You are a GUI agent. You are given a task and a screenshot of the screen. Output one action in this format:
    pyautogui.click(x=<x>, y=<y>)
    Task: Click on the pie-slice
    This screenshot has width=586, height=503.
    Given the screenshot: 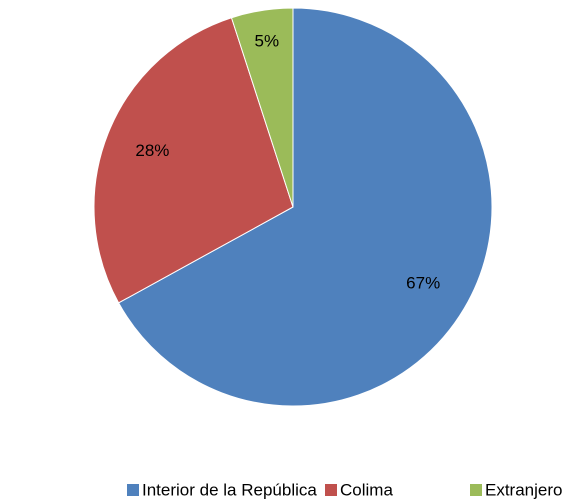 What is the action you would take?
    pyautogui.click(x=262, y=107)
    